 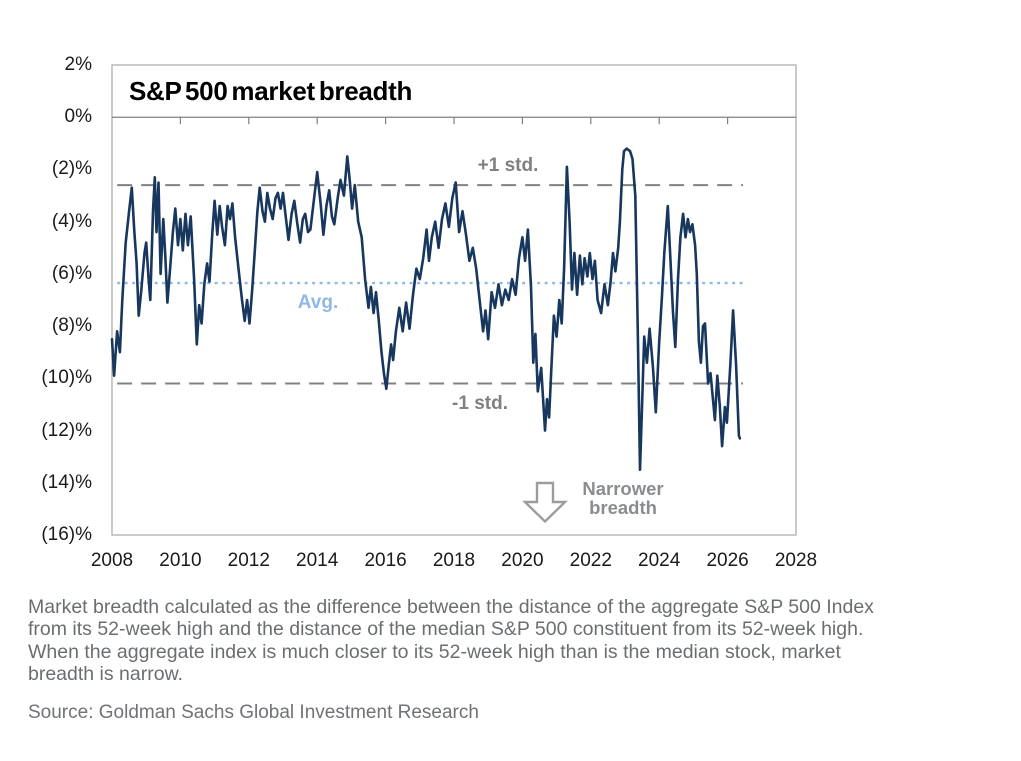 What do you see at coordinates (317, 560) in the screenshot?
I see `x-tick-label: 2014` at bounding box center [317, 560].